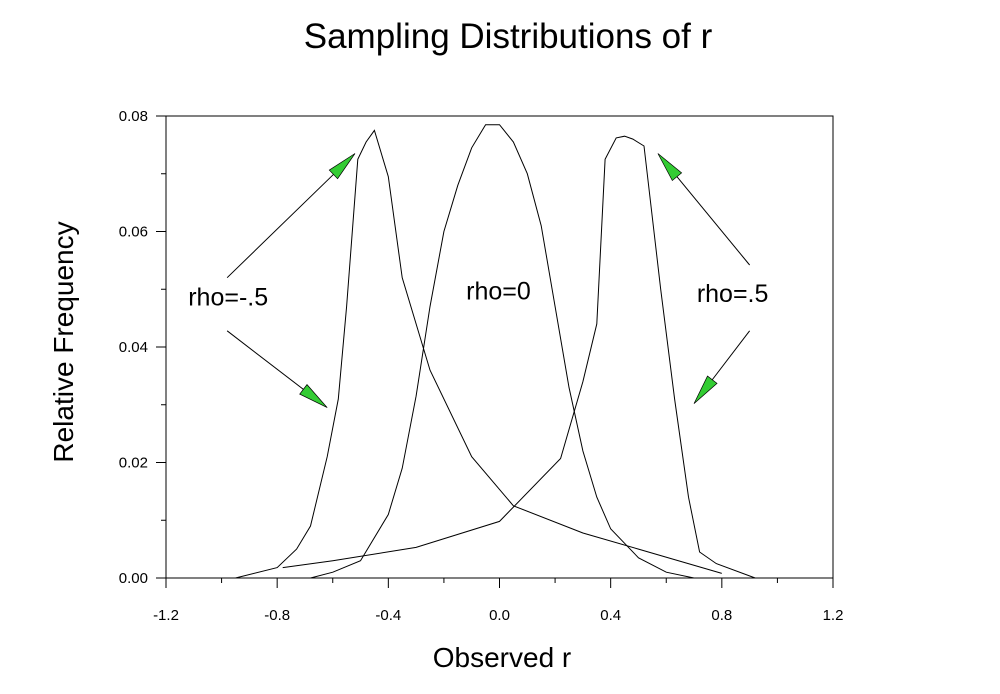  Describe the element at coordinates (499, 615) in the screenshot. I see `x-tick-label-3: 0.0` at that location.